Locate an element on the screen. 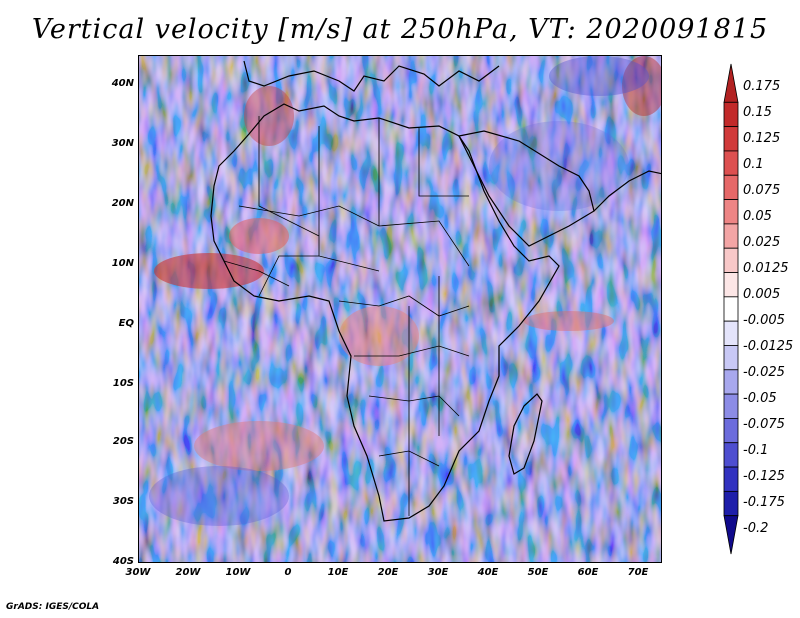 The height and width of the screenshot is (618, 800). upward-patch-atlantic is located at coordinates (209, 271).